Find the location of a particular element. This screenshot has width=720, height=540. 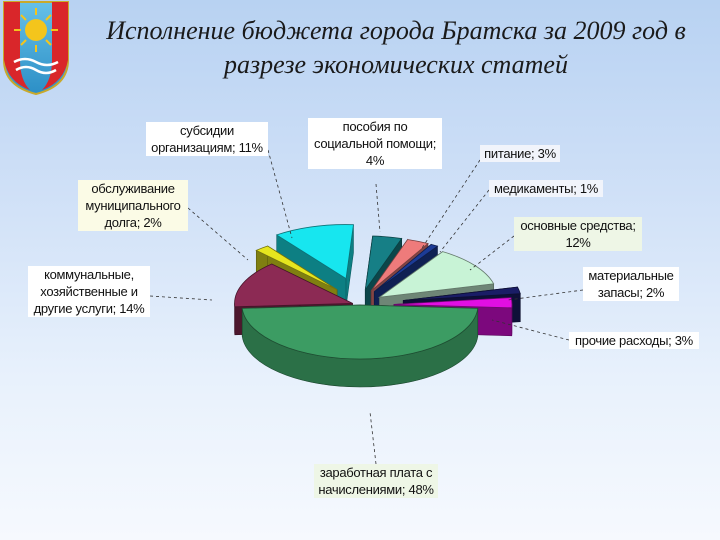

leader-line-other is located at coordinates (530, 330).